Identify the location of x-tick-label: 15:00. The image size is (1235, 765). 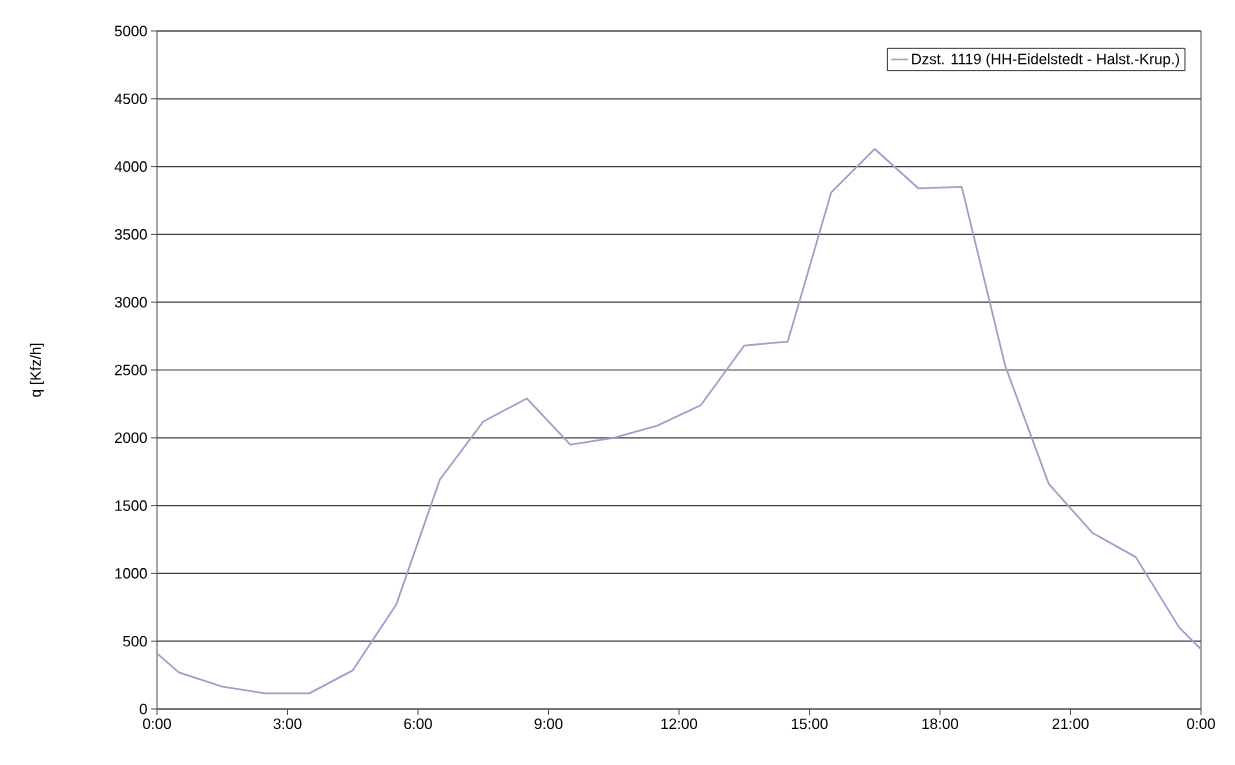
(809, 724).